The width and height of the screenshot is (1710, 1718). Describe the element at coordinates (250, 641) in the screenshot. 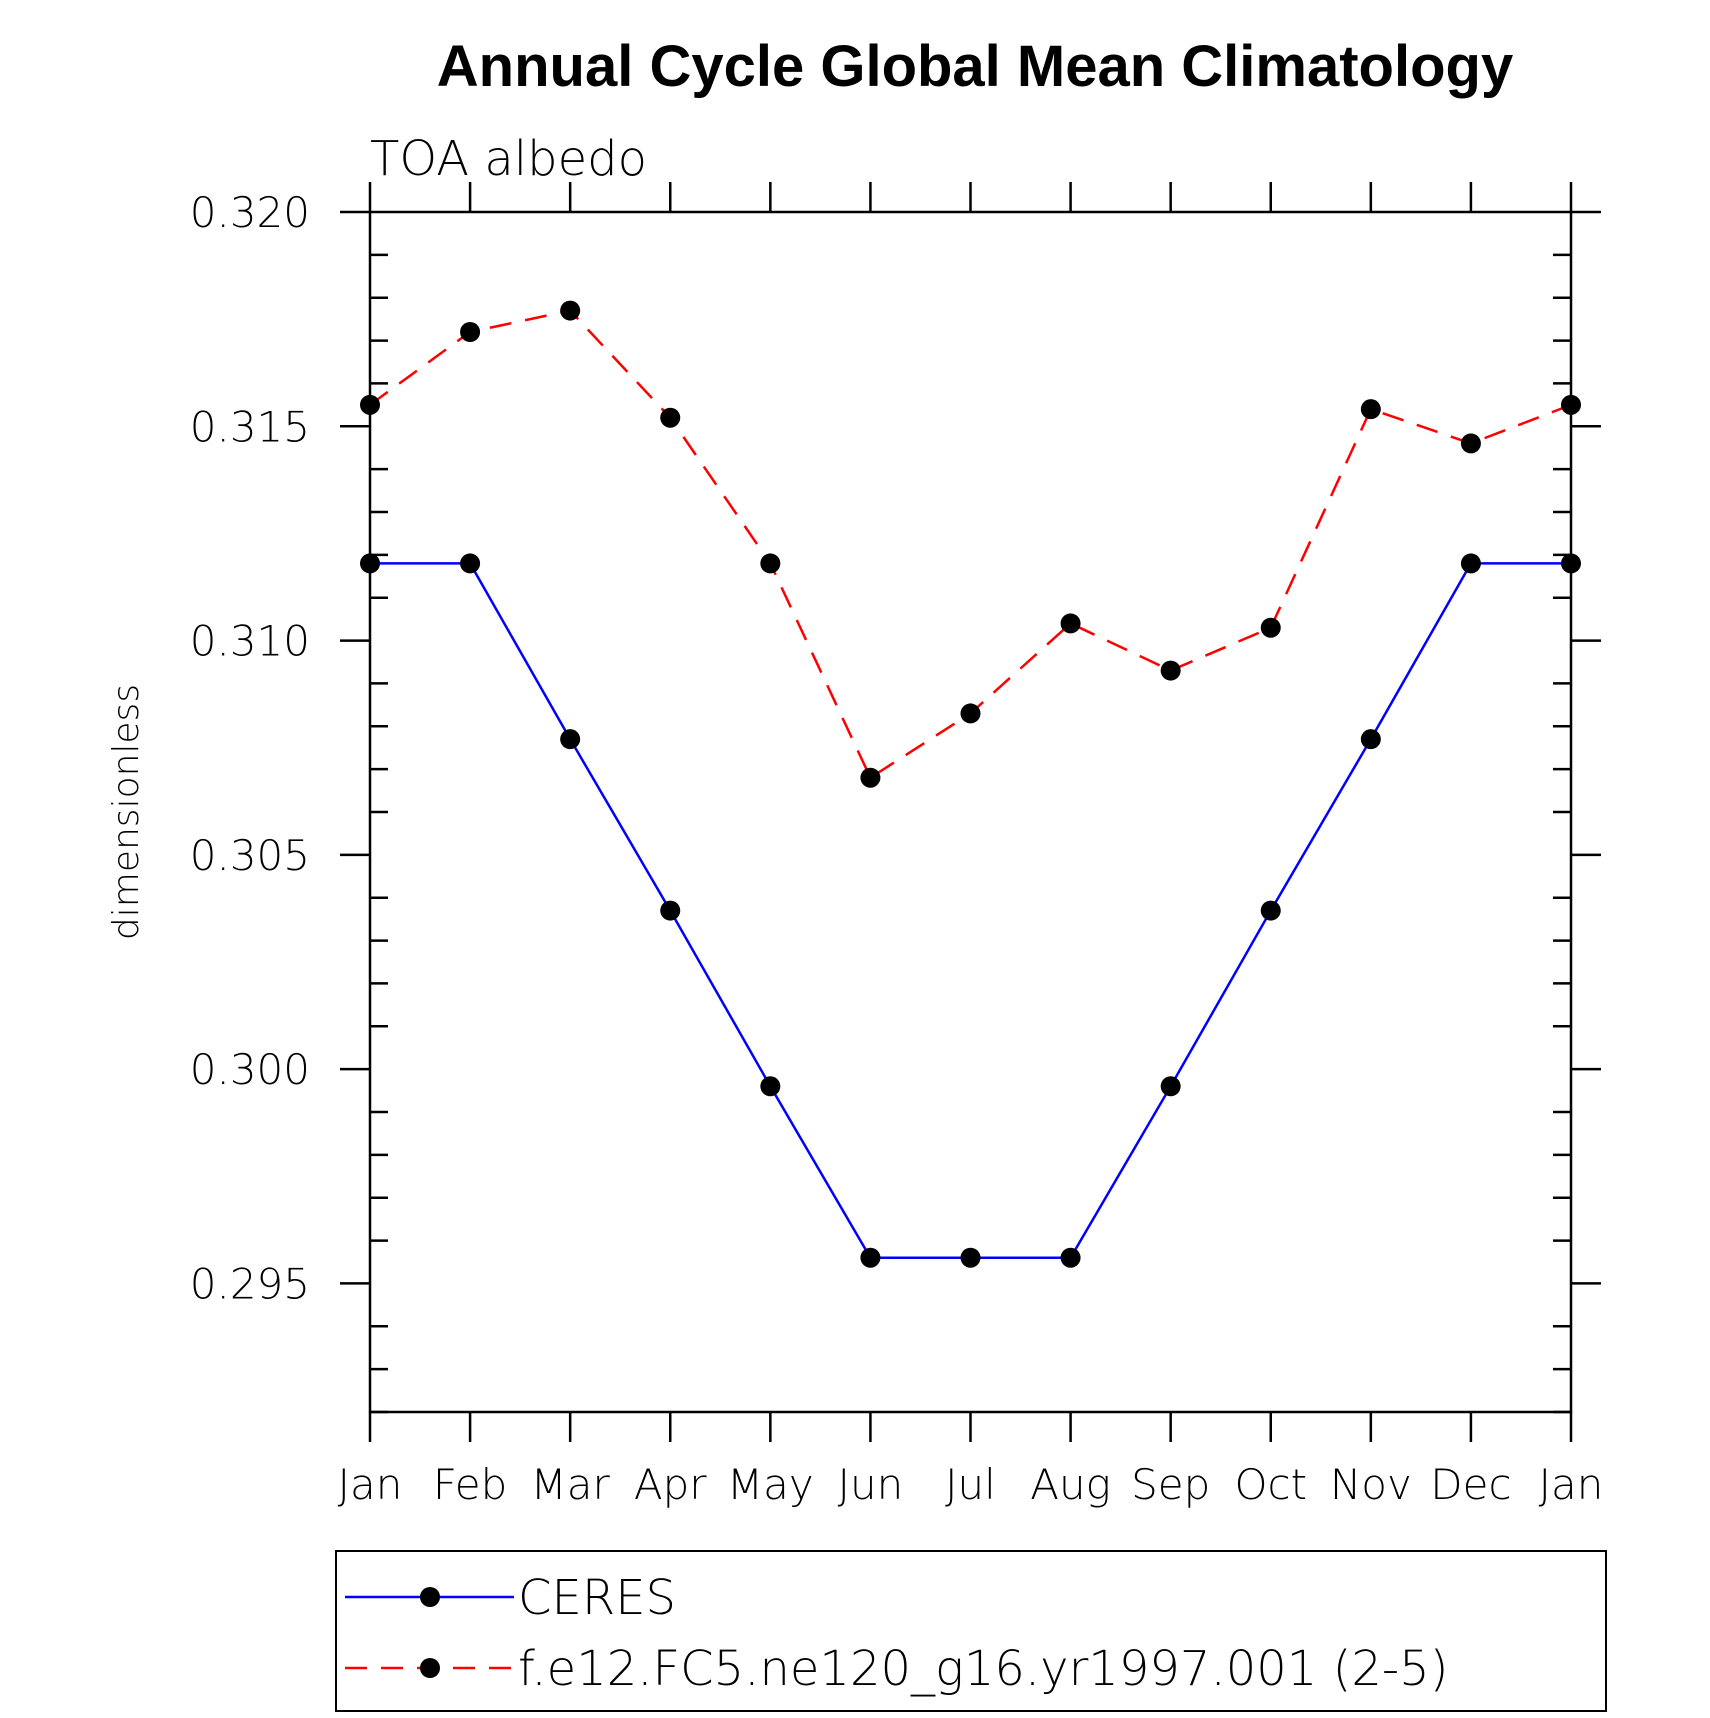

I see `y-tick-label: 0.310` at that location.